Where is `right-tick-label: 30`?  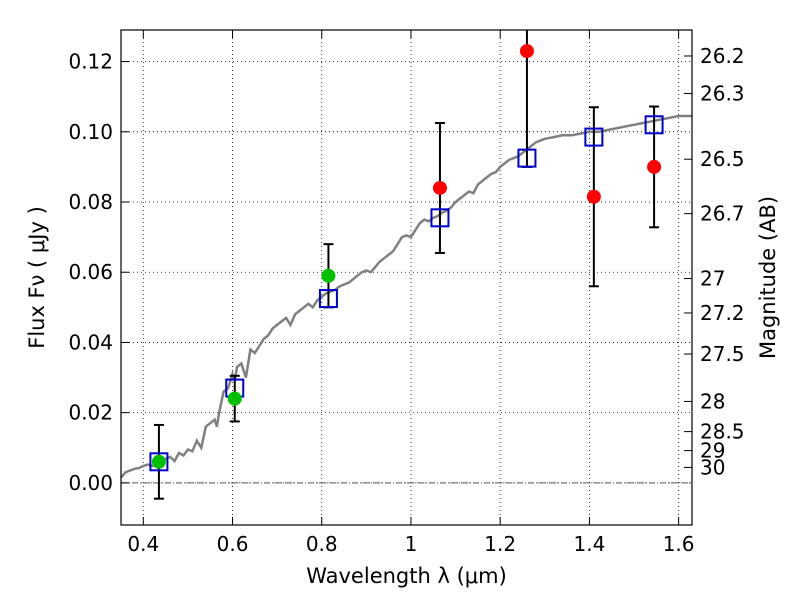
right-tick-label: 30 is located at coordinates (712, 467).